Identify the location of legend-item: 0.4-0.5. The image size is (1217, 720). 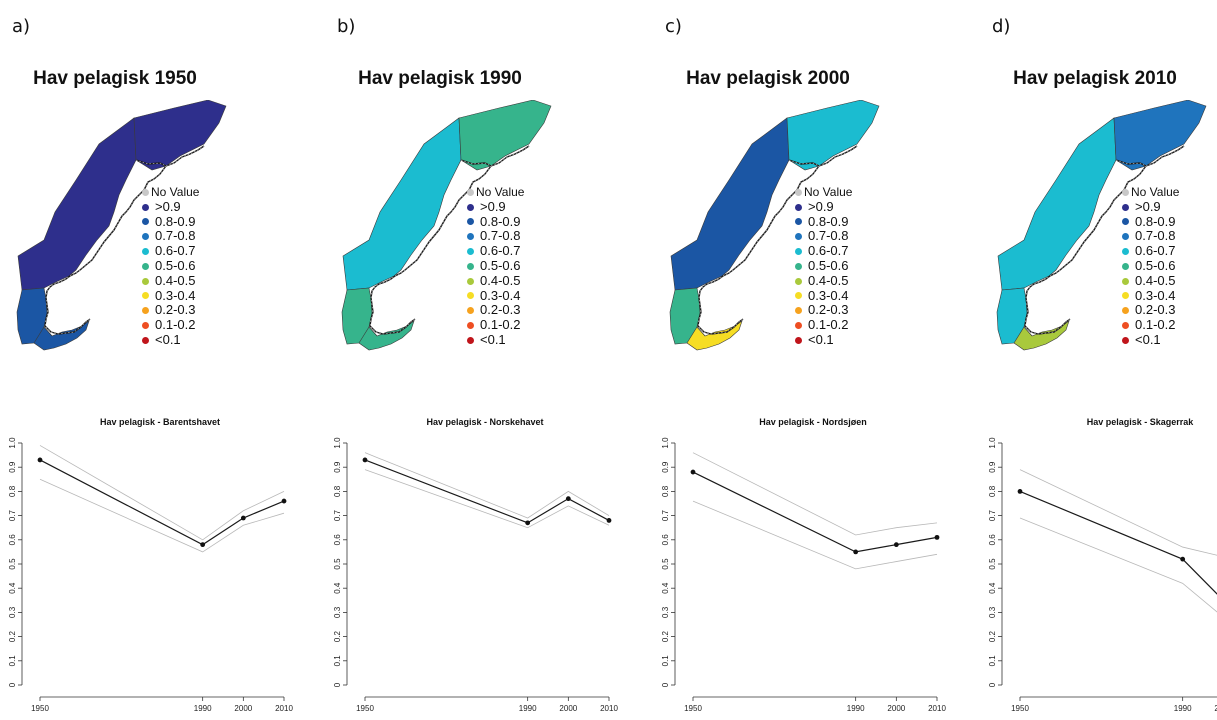
(1150, 280).